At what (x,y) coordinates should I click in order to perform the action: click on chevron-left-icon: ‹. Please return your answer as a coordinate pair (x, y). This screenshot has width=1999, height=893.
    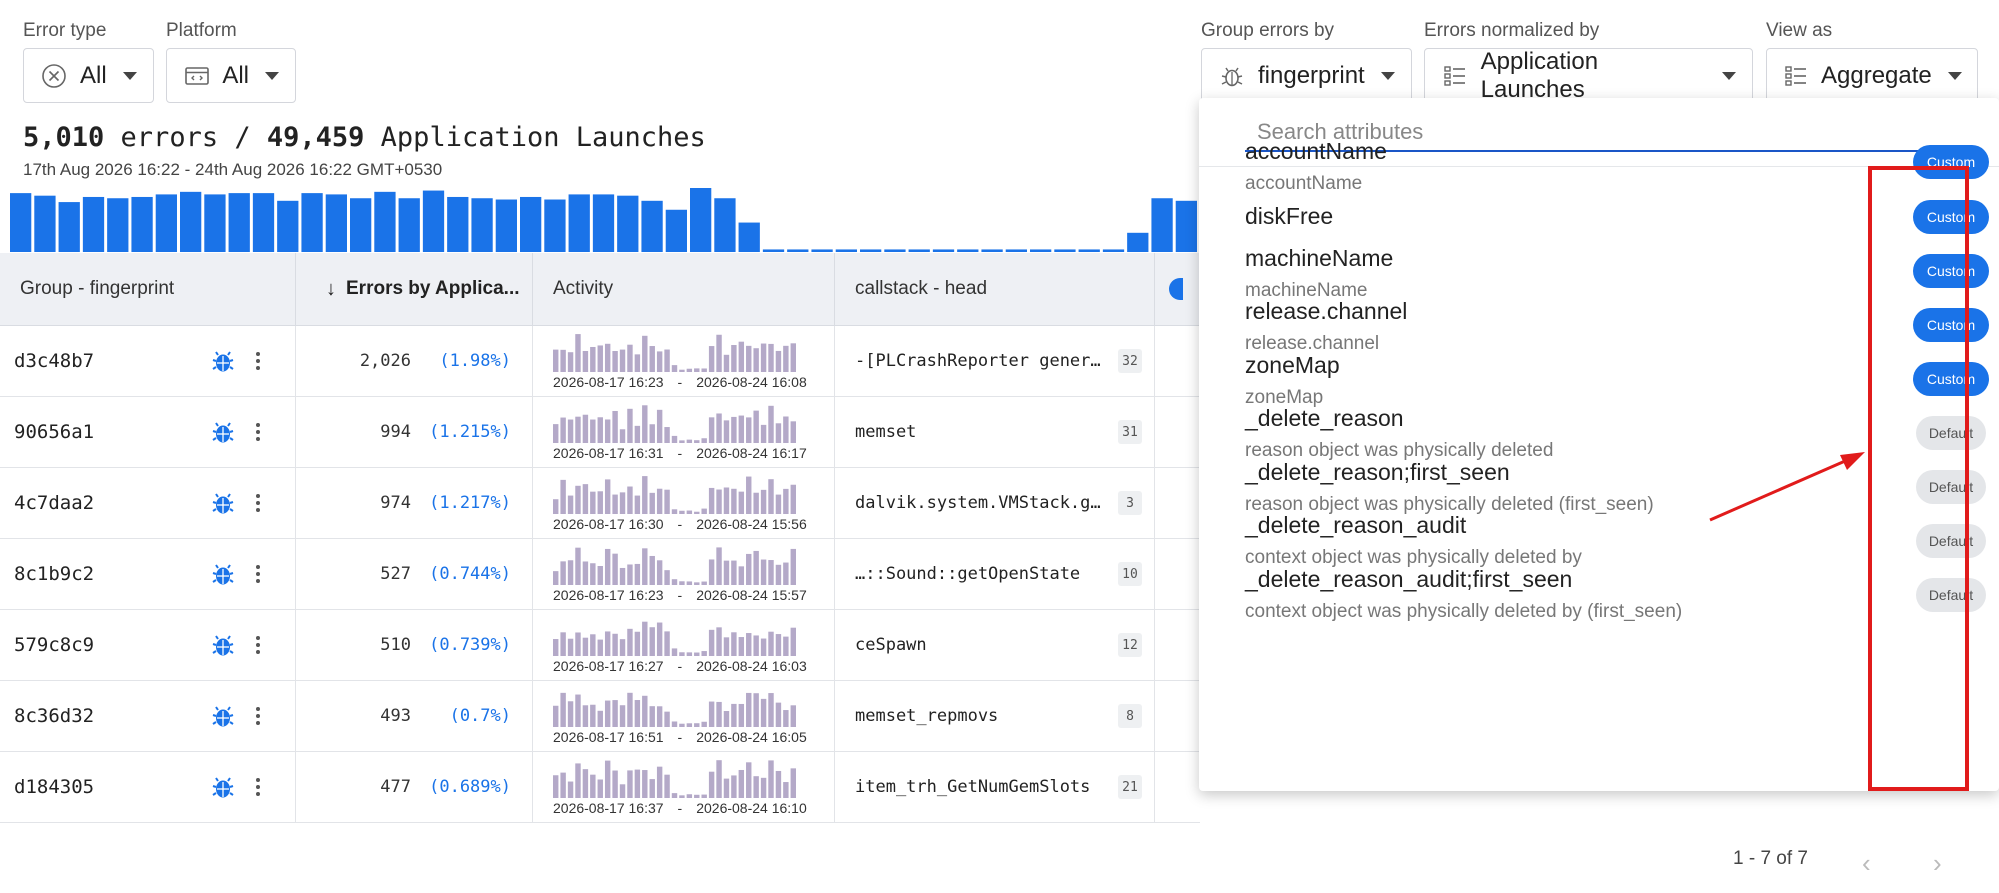
    Looking at the image, I should click on (1866, 863).